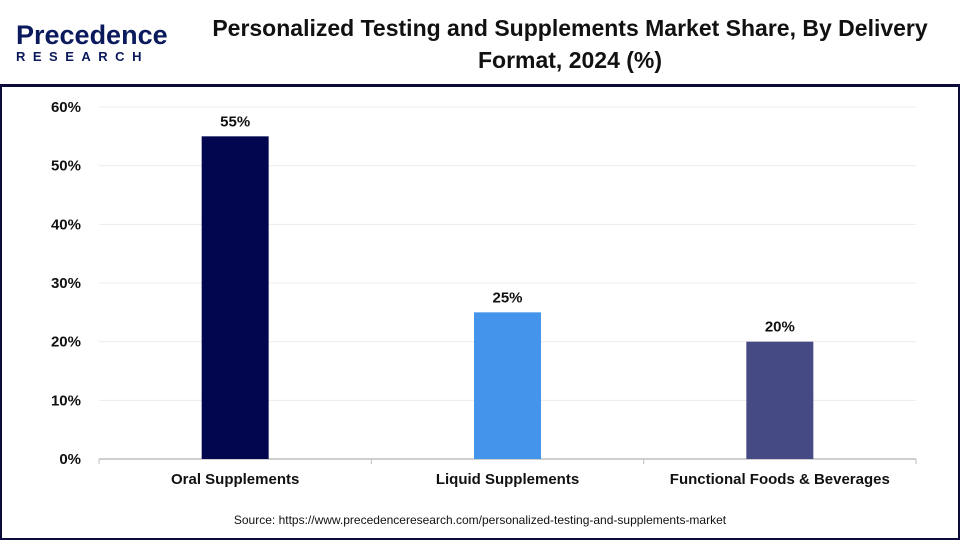 The width and height of the screenshot is (960, 540). What do you see at coordinates (507, 479) in the screenshot?
I see `x-category-label: Liquid Supplements` at bounding box center [507, 479].